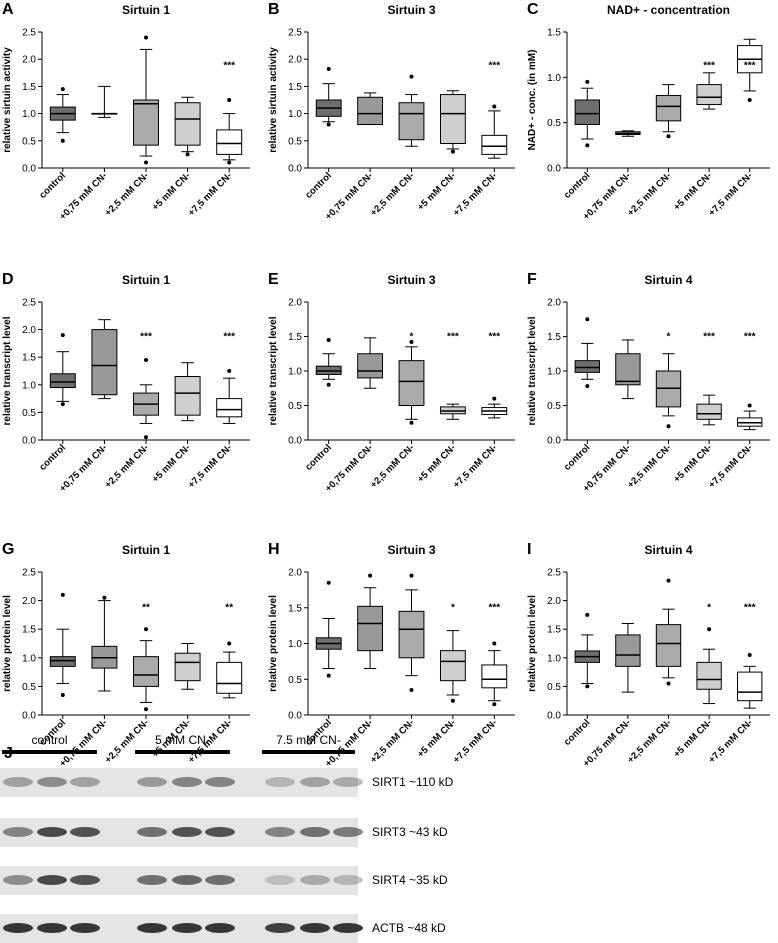  I want to click on group-label: control, so click(49, 740).